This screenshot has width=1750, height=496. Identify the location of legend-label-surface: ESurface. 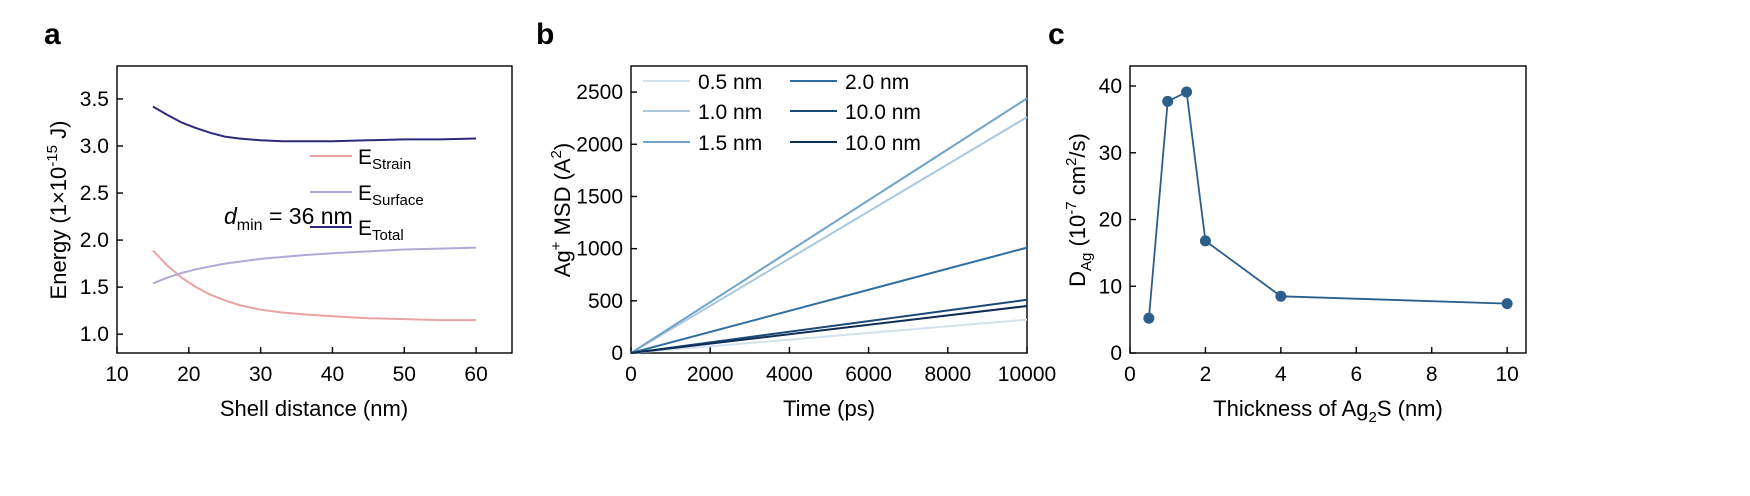
(391, 195).